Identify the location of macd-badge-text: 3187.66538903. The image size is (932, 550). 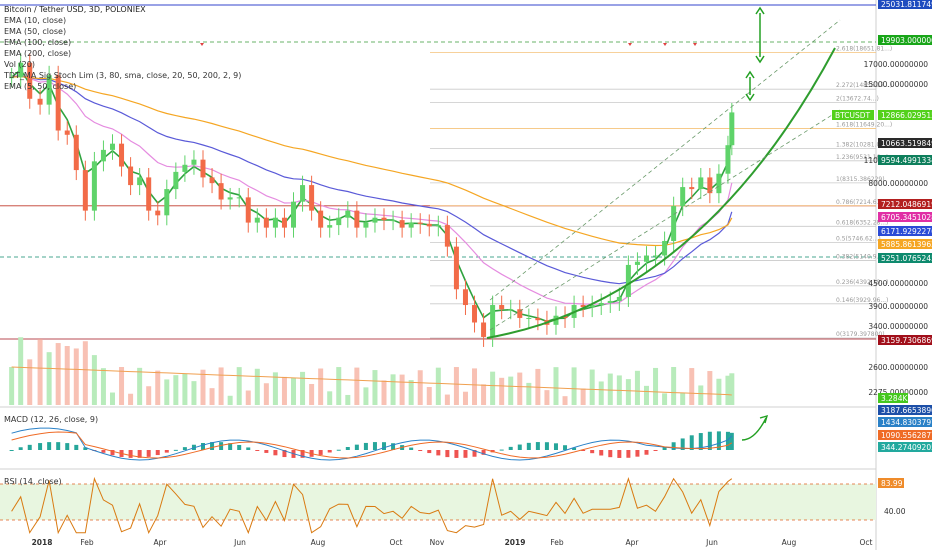
(906, 410).